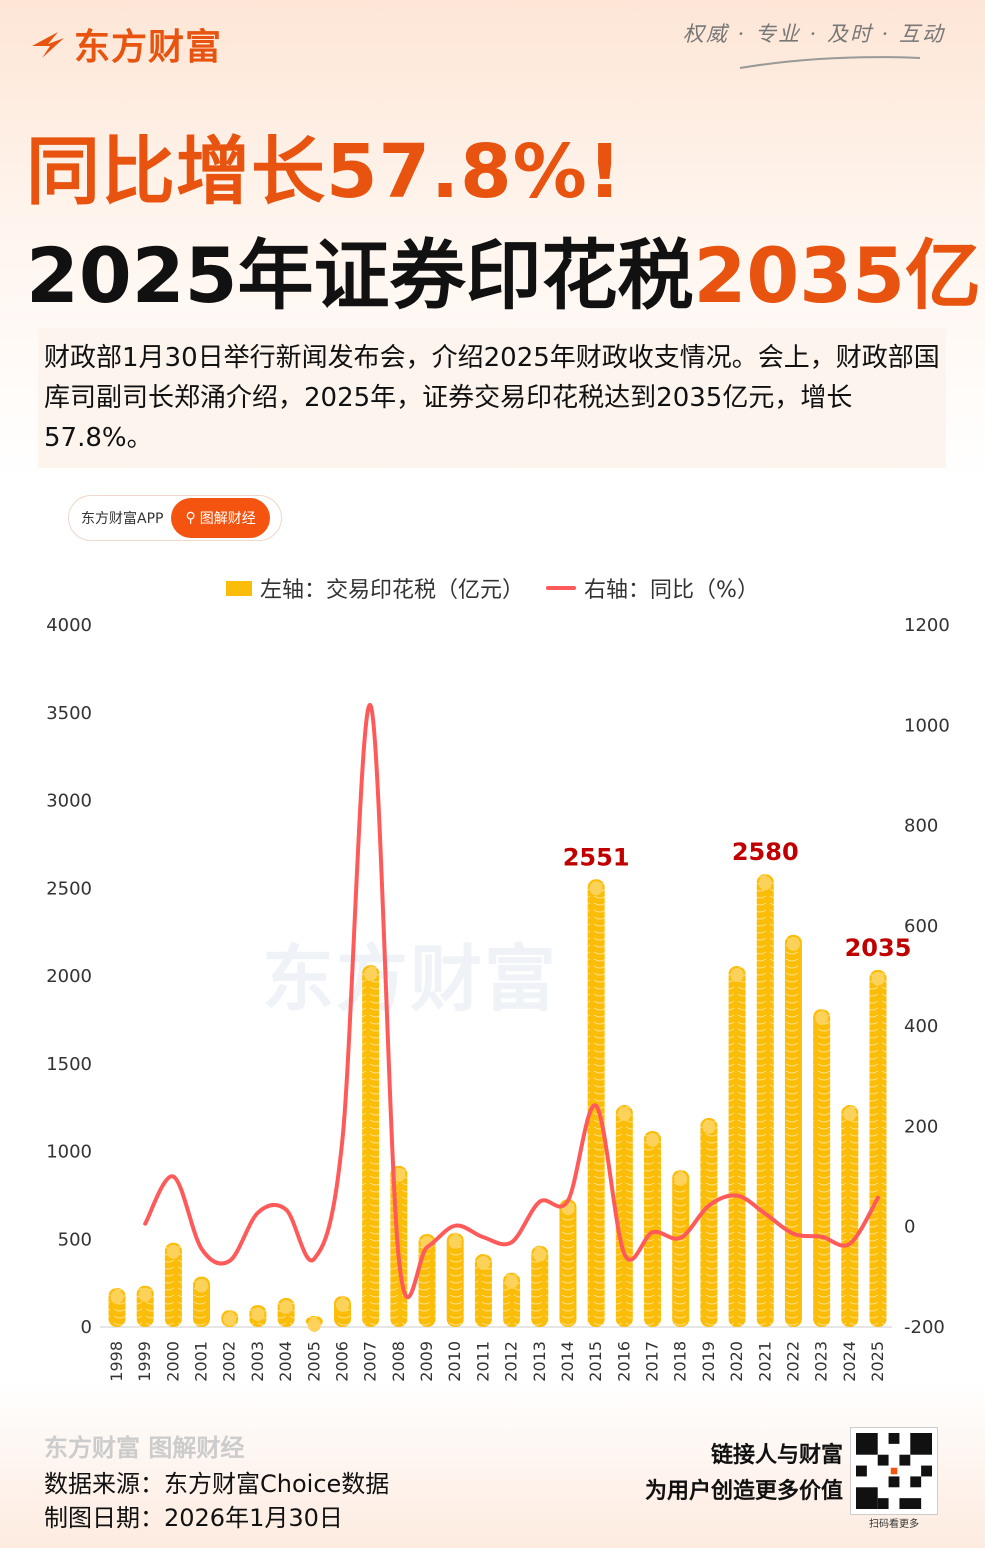 Image resolution: width=985 pixels, height=1548 pixels. What do you see at coordinates (653, 1228) in the screenshot?
I see `bar-2017` at bounding box center [653, 1228].